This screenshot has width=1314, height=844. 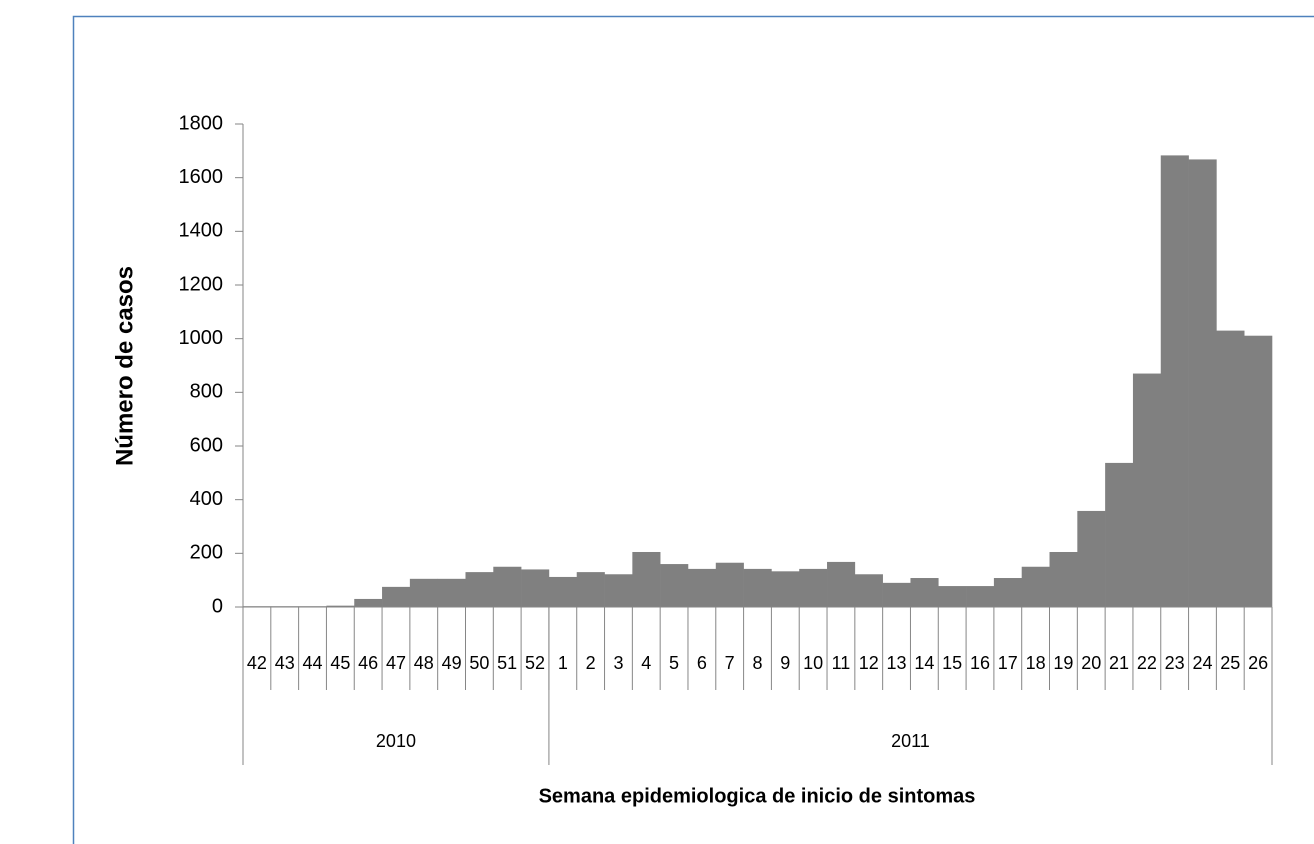 I want to click on x-tick-label: 20, so click(x=1091, y=663).